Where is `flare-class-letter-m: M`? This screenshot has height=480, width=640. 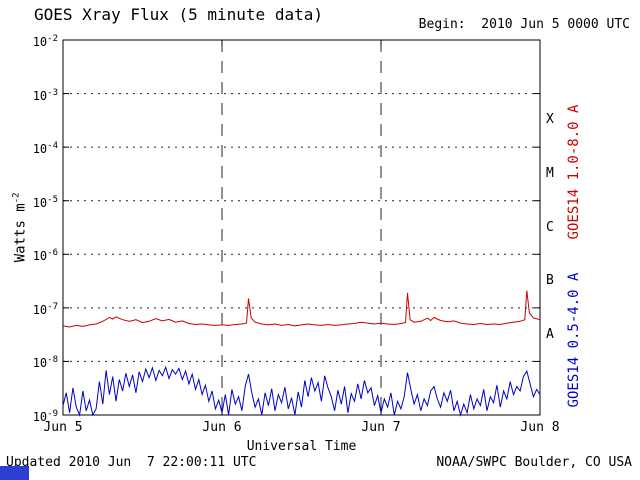
flare-class-letter-m: M is located at coordinates (550, 173).